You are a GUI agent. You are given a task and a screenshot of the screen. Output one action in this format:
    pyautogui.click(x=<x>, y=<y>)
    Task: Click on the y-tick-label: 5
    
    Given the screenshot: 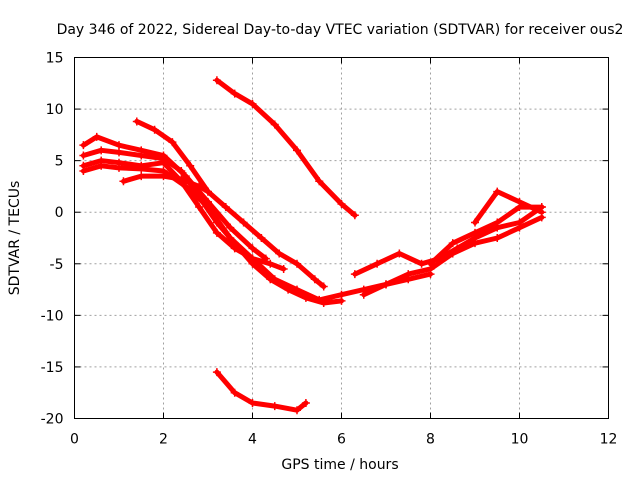 What is the action you would take?
    pyautogui.click(x=59, y=162)
    